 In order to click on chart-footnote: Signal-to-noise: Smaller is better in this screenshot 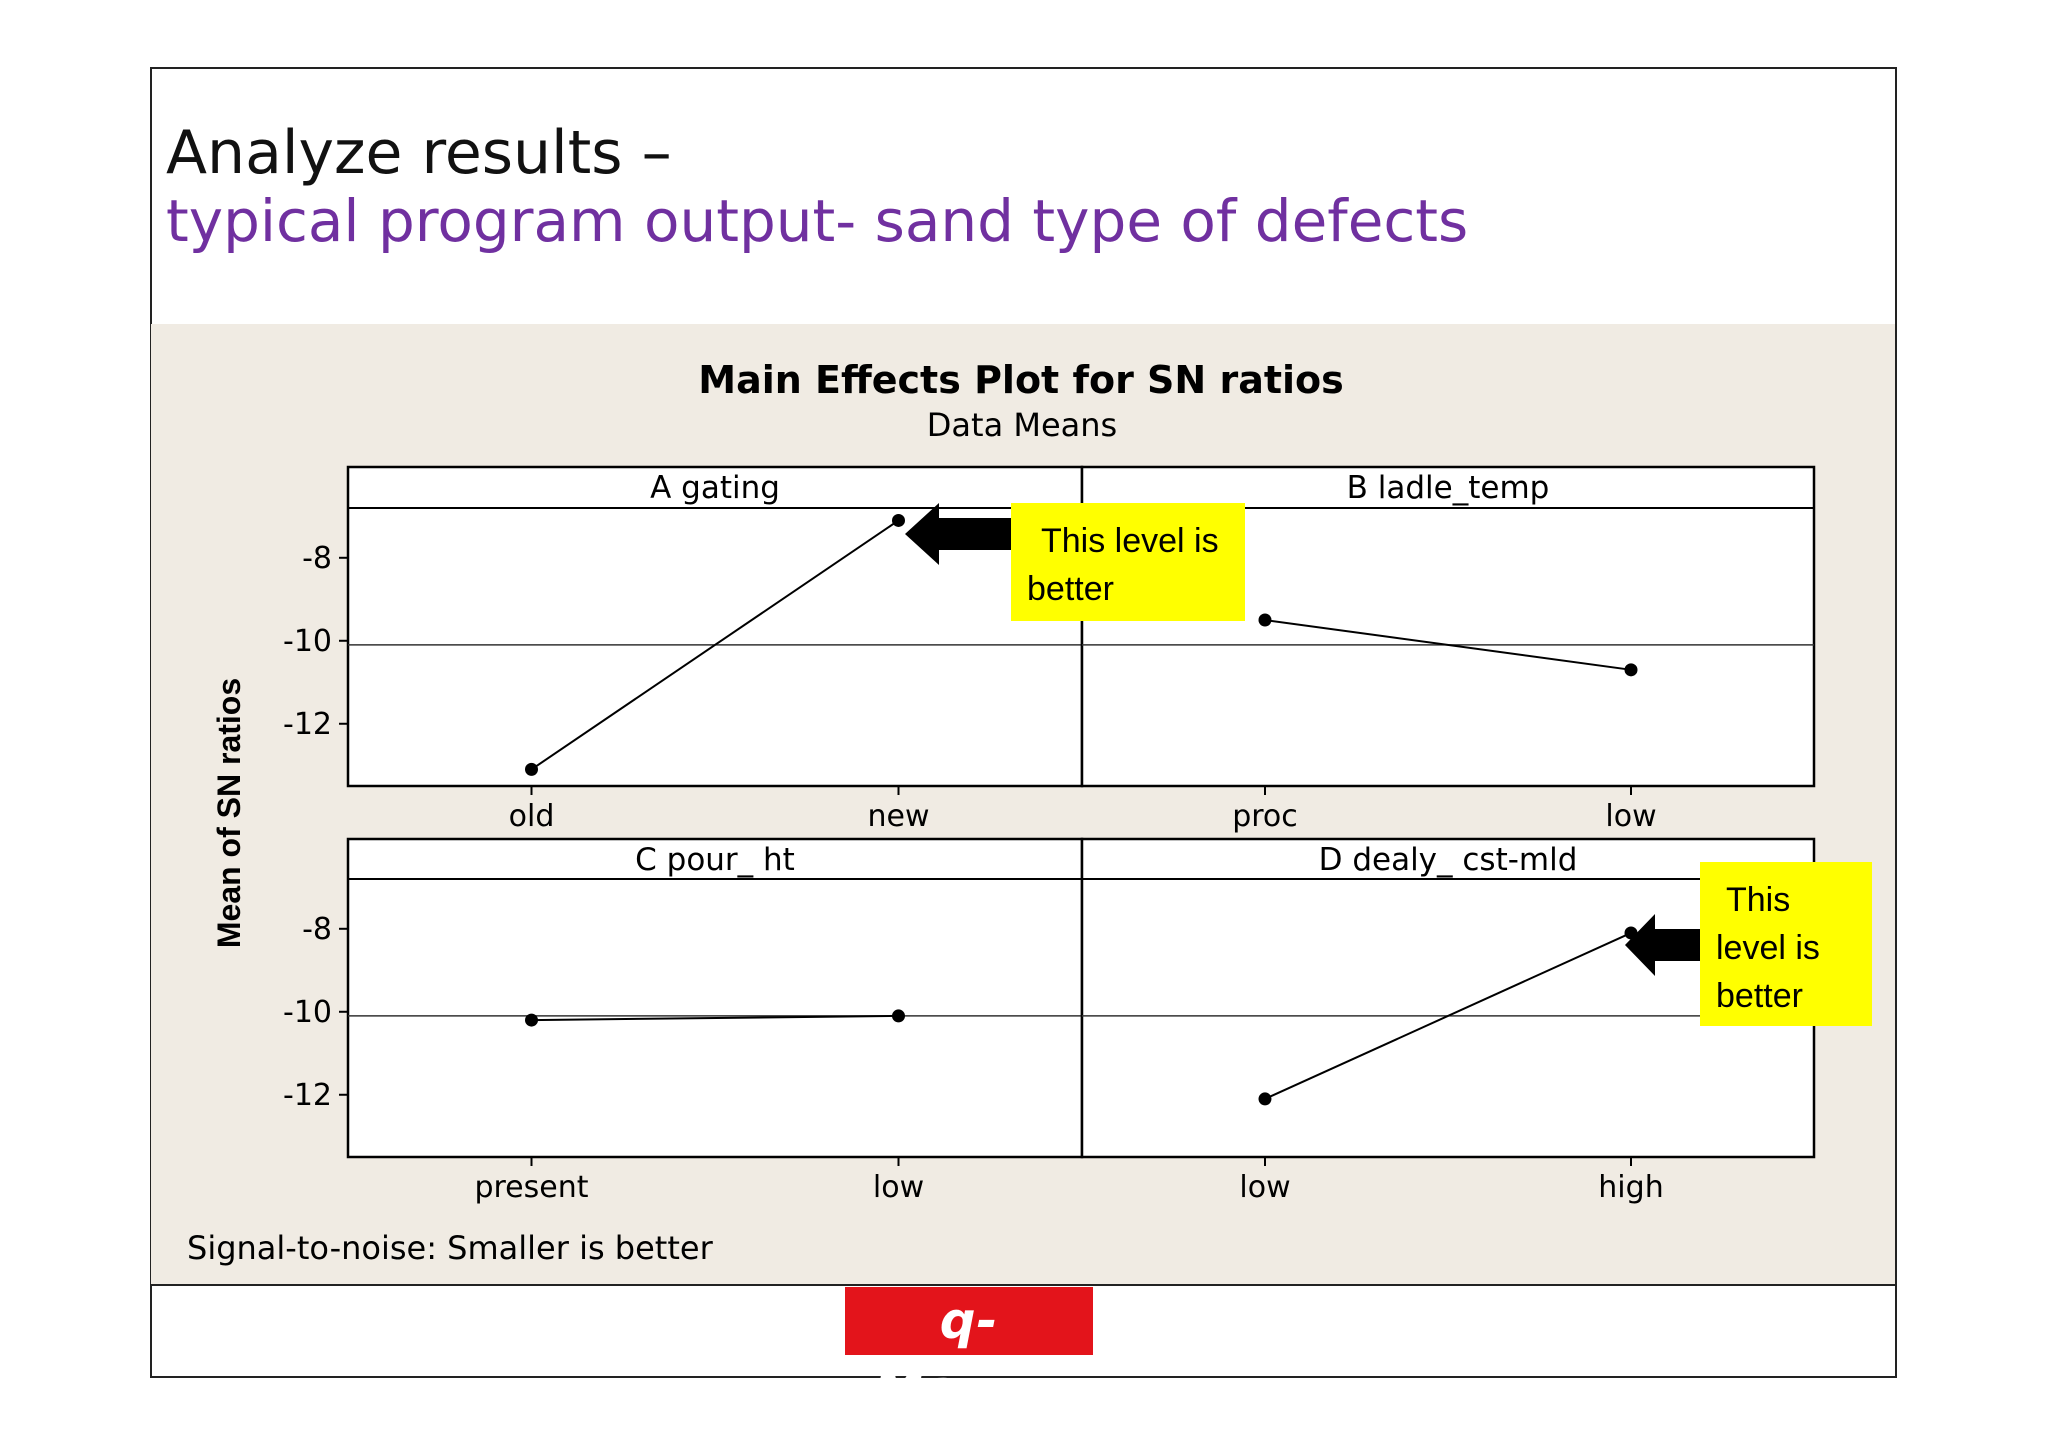, I will do `click(450, 1248)`.